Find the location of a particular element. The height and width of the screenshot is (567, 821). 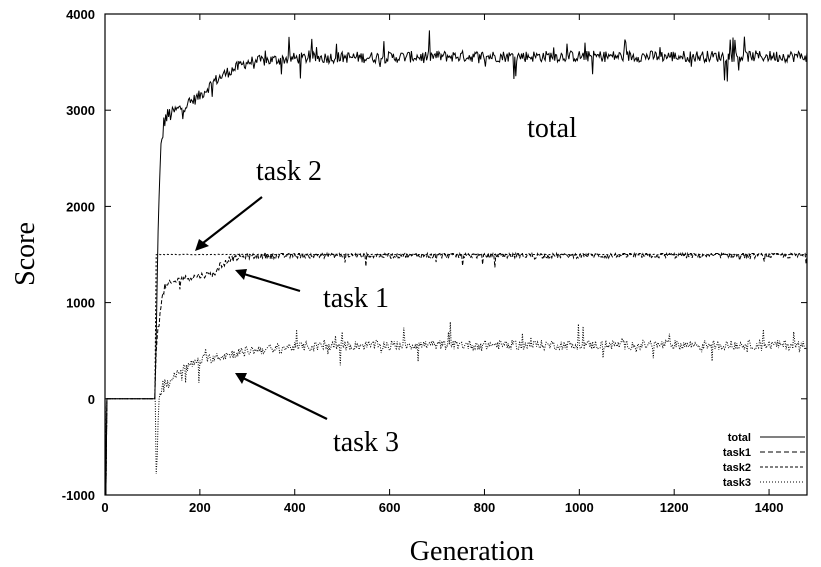

annotation-task3: task 3 is located at coordinates (366, 442).